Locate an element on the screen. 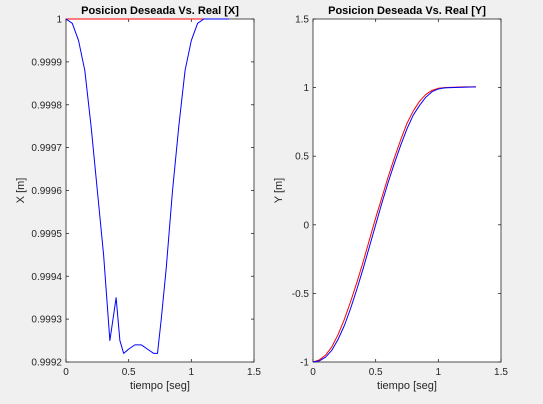 This screenshot has height=404, width=543. y-tick-label-right: -0.5 is located at coordinates (301, 294).